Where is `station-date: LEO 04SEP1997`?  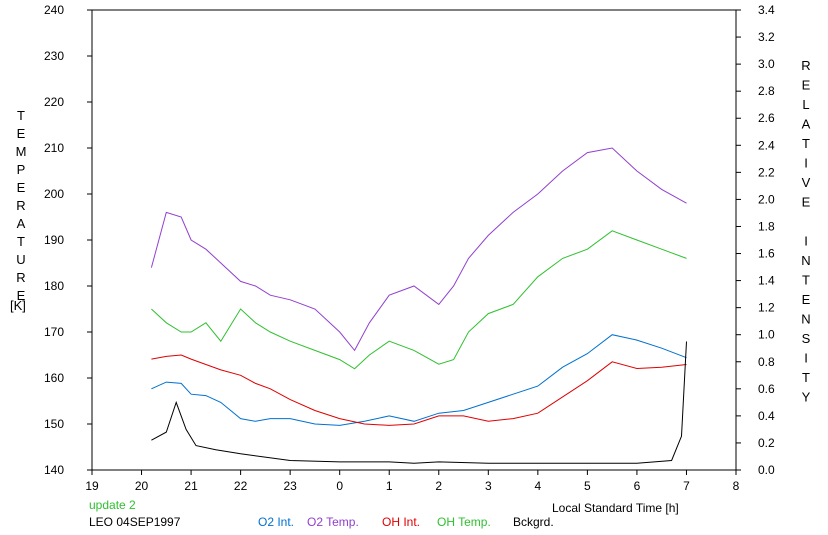
station-date: LEO 04SEP1997 is located at coordinates (135, 522).